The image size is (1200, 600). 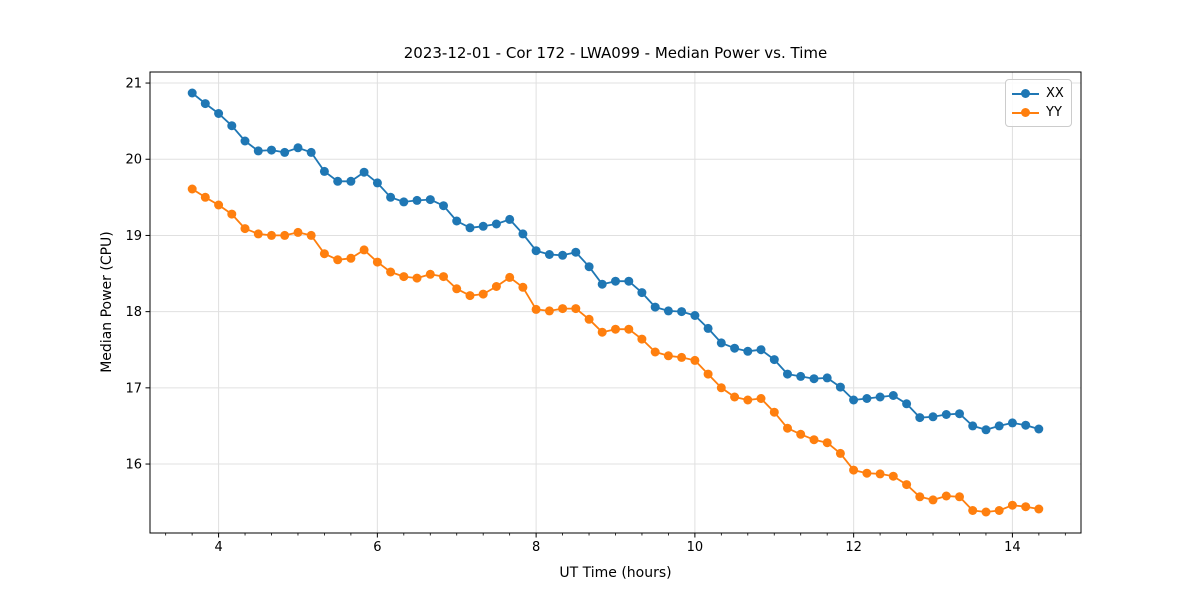 I want to click on x-axis-label: UT Time (hours), so click(x=615, y=573).